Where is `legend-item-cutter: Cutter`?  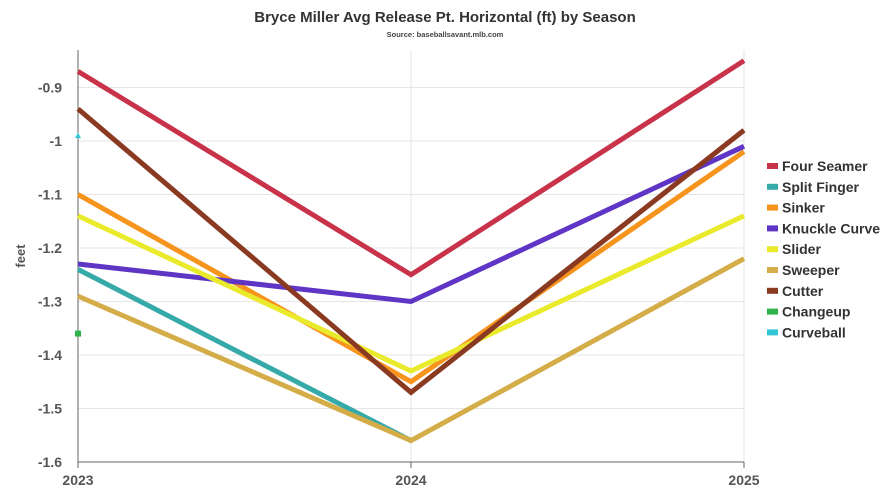 legend-item-cutter: Cutter is located at coordinates (795, 291).